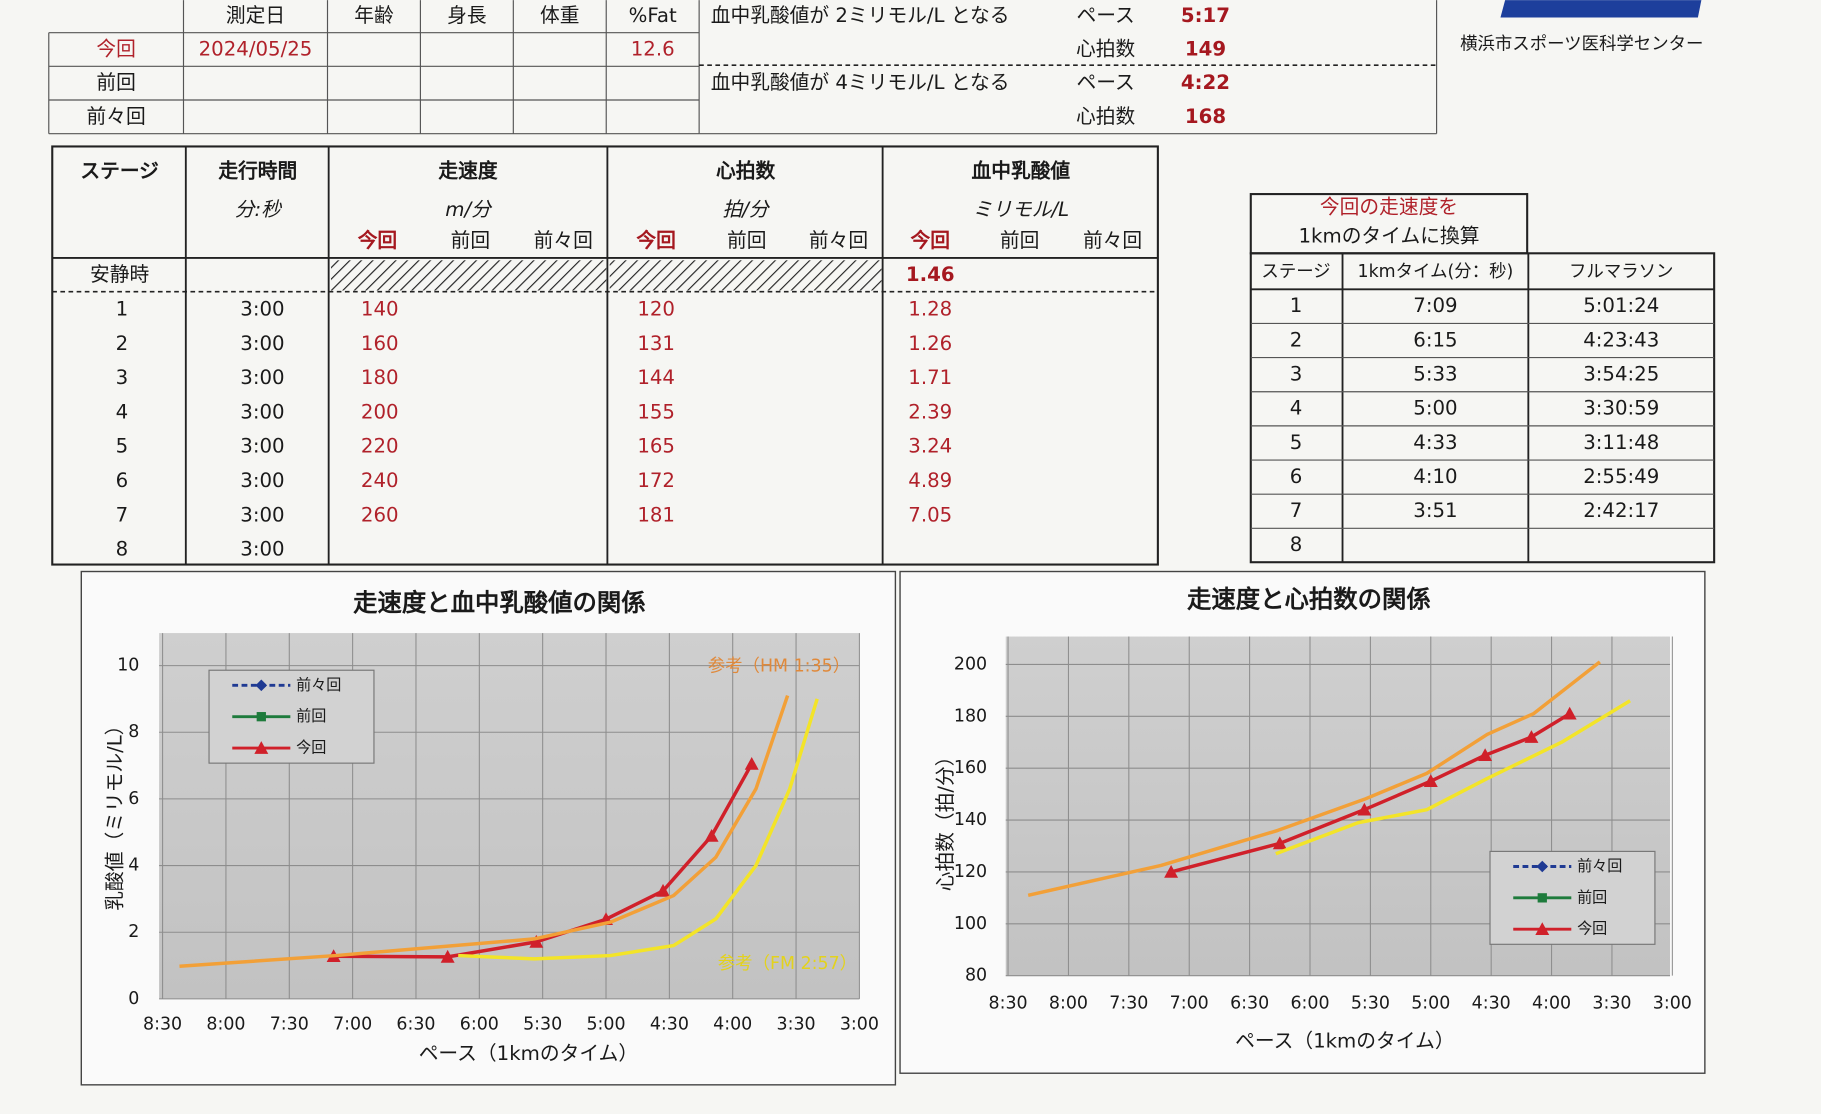 This screenshot has width=1821, height=1114. What do you see at coordinates (1388, 236) in the screenshot?
I see `conversion-title: 1kmのタイムに換算` at bounding box center [1388, 236].